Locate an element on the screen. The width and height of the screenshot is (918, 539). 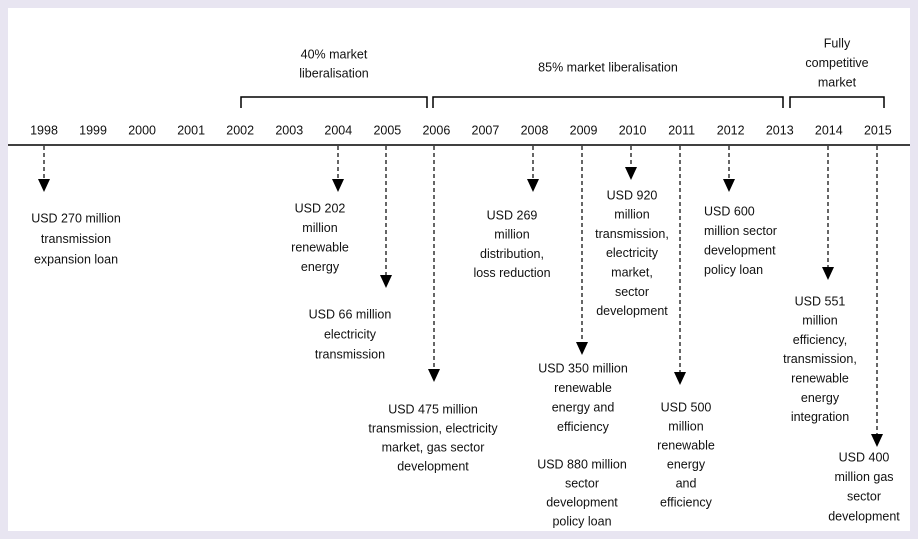
phase-label: Fully is located at coordinates (837, 43).